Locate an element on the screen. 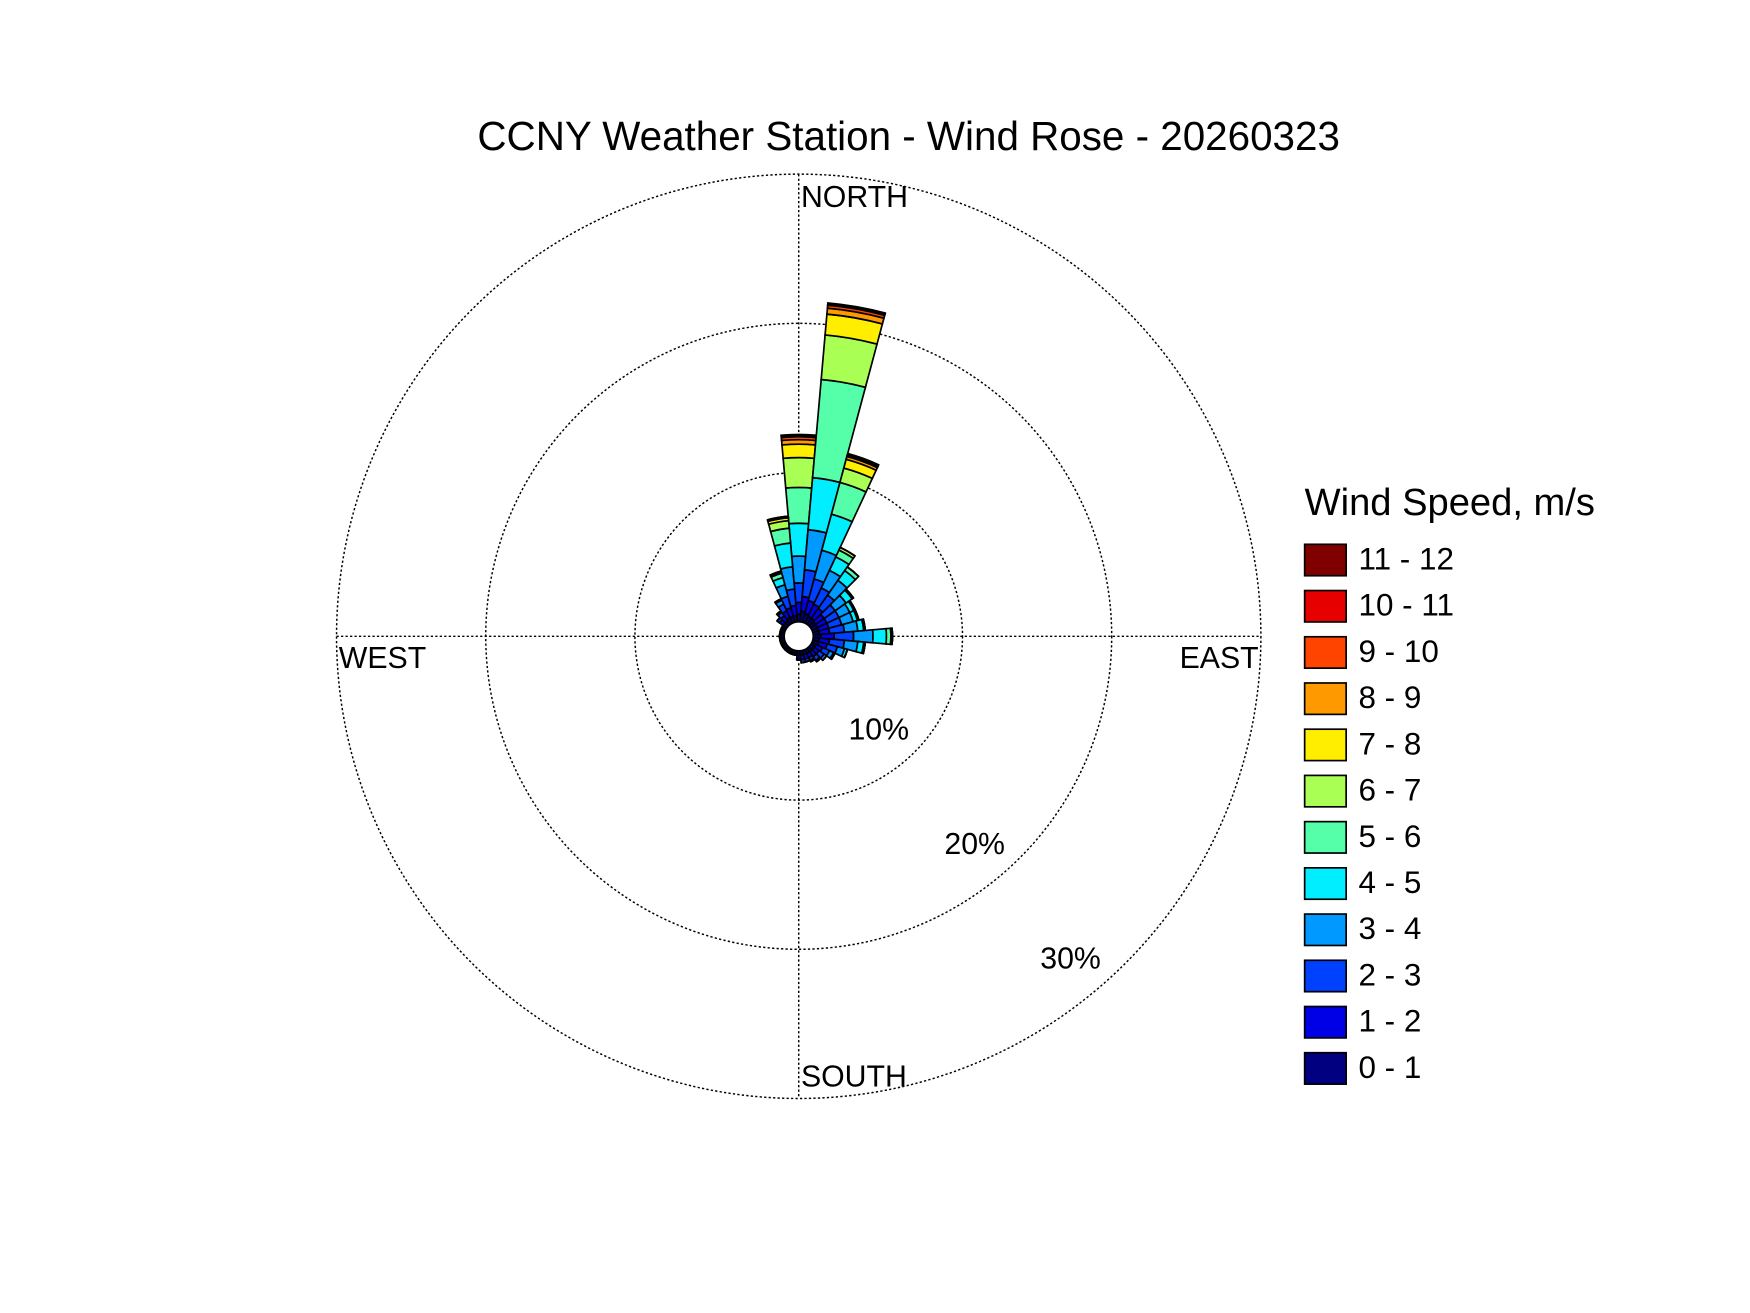 This screenshot has height=1313, width=1750. r-tick-label: 10% is located at coordinates (878, 730).